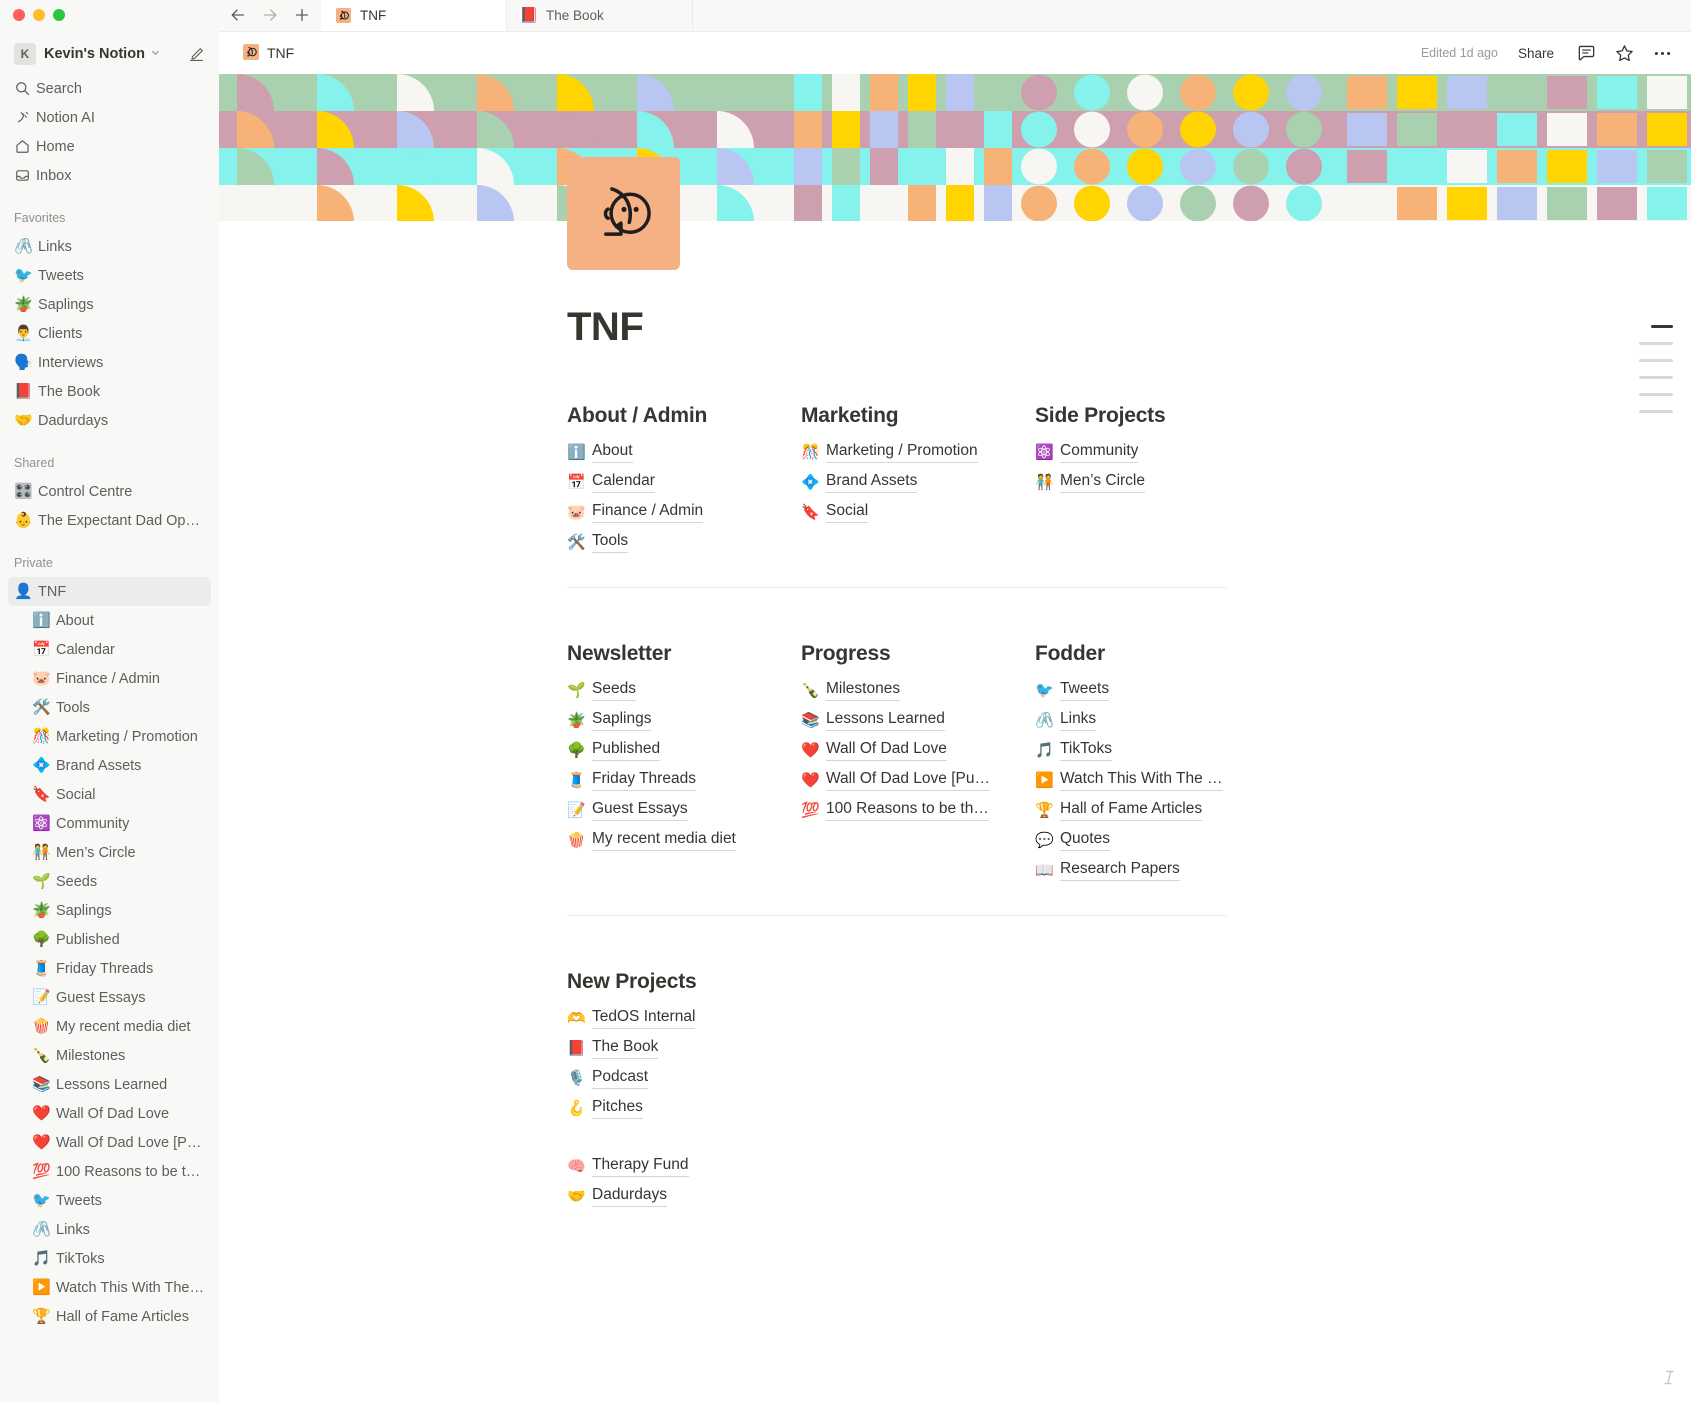 The width and height of the screenshot is (1691, 1402). I want to click on sidebar-item-tools: 🛠️ Tools, so click(109, 707).